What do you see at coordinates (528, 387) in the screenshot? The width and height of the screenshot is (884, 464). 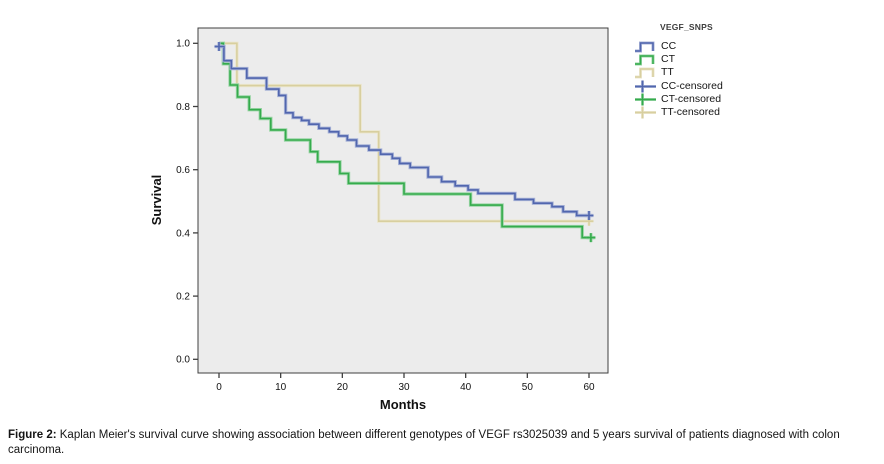 I see `x-tick-label: 50` at bounding box center [528, 387].